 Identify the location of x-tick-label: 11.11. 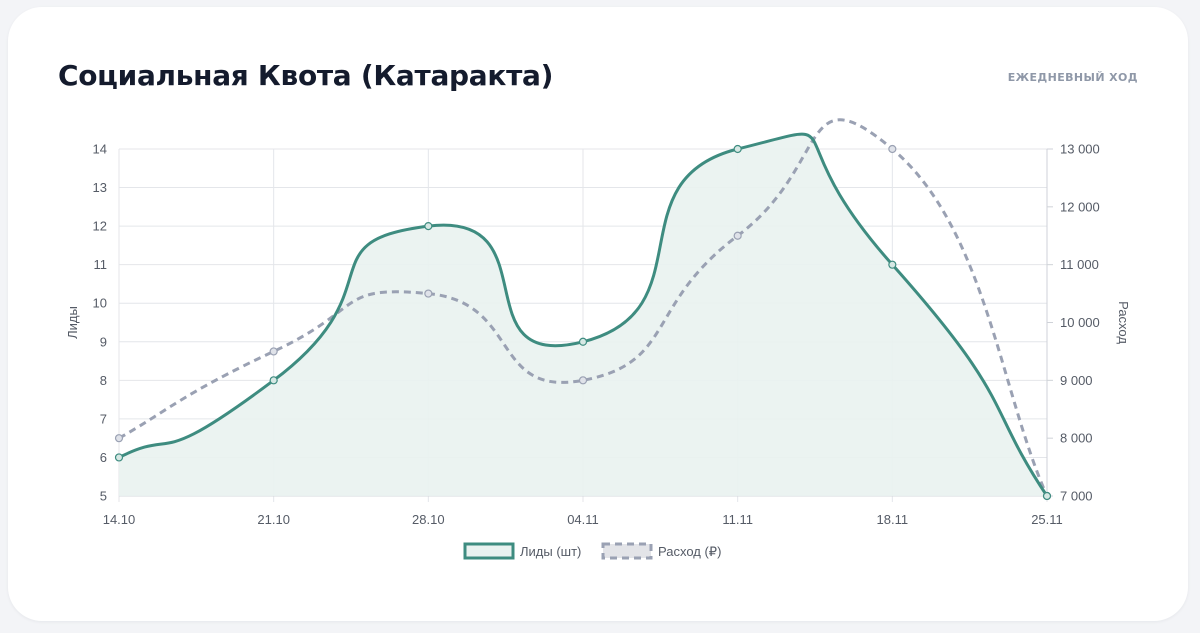
(737, 519).